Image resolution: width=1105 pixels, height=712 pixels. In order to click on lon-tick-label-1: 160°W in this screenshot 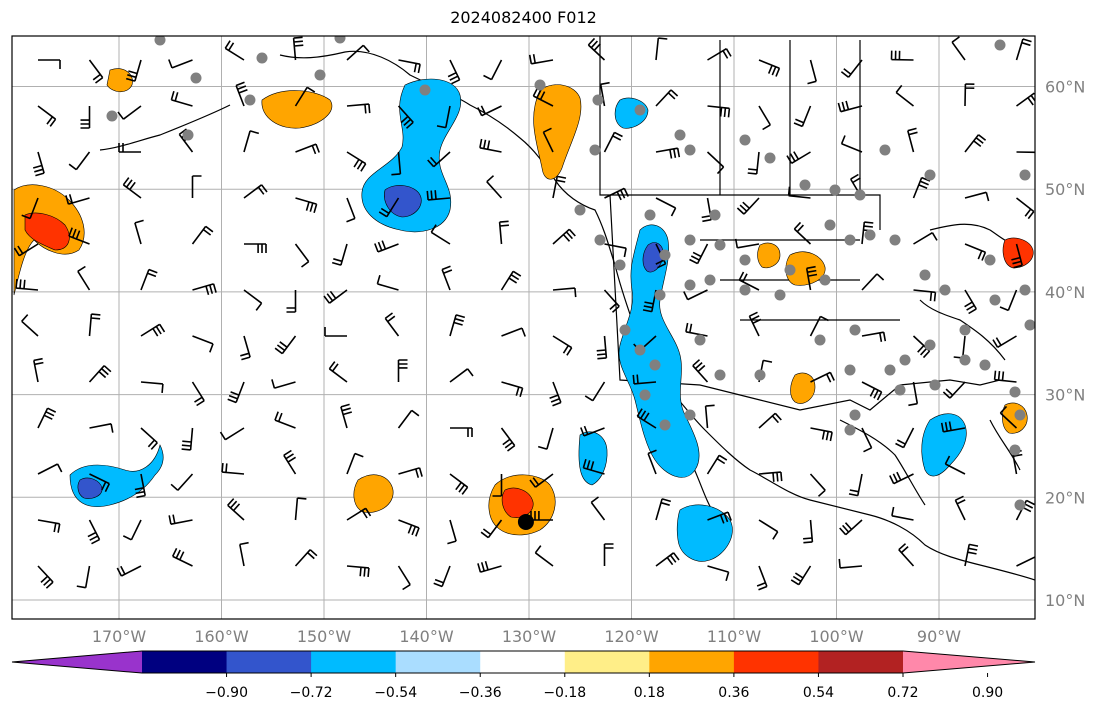, I will do `click(221, 636)`.